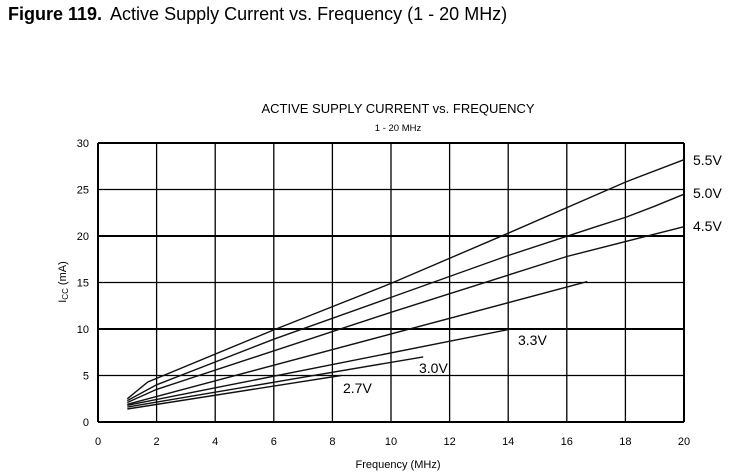 This screenshot has width=736, height=473. Describe the element at coordinates (707, 226) in the screenshot. I see `series-label: 4.5V` at that location.